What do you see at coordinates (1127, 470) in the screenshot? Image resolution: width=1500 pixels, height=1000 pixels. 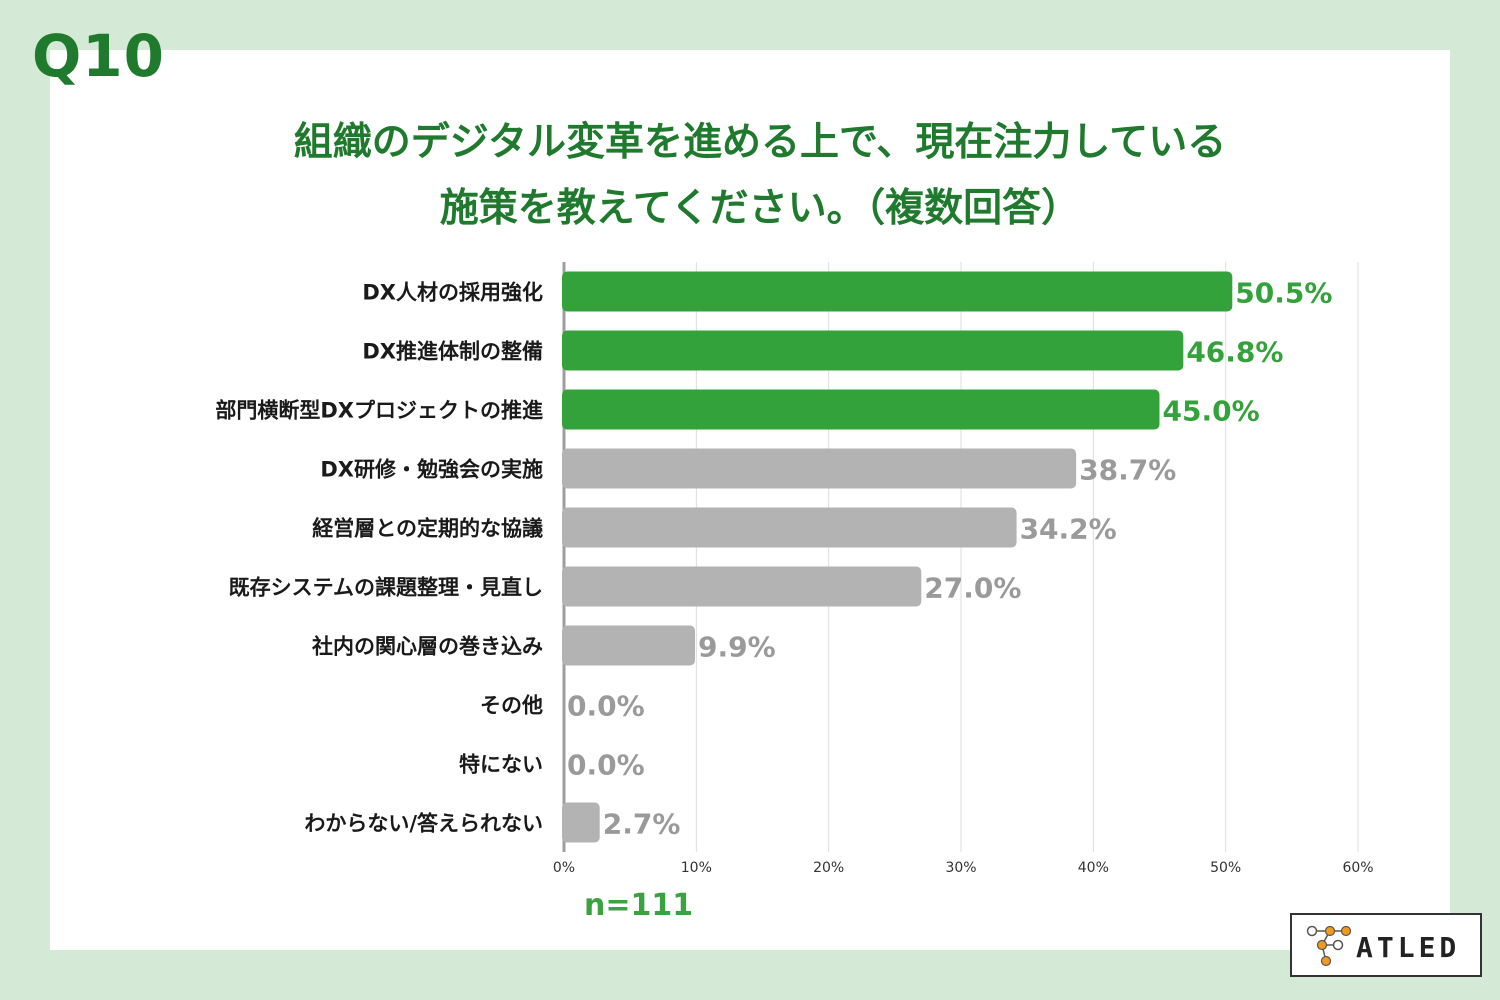 I see `value-label: 38.7%` at bounding box center [1127, 470].